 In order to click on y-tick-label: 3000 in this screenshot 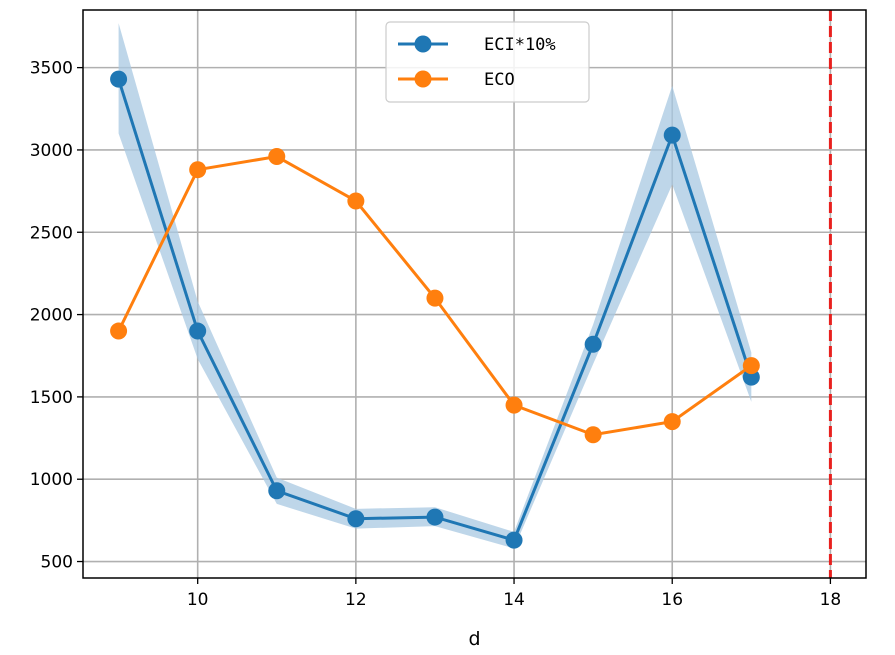, I will do `click(51, 151)`.